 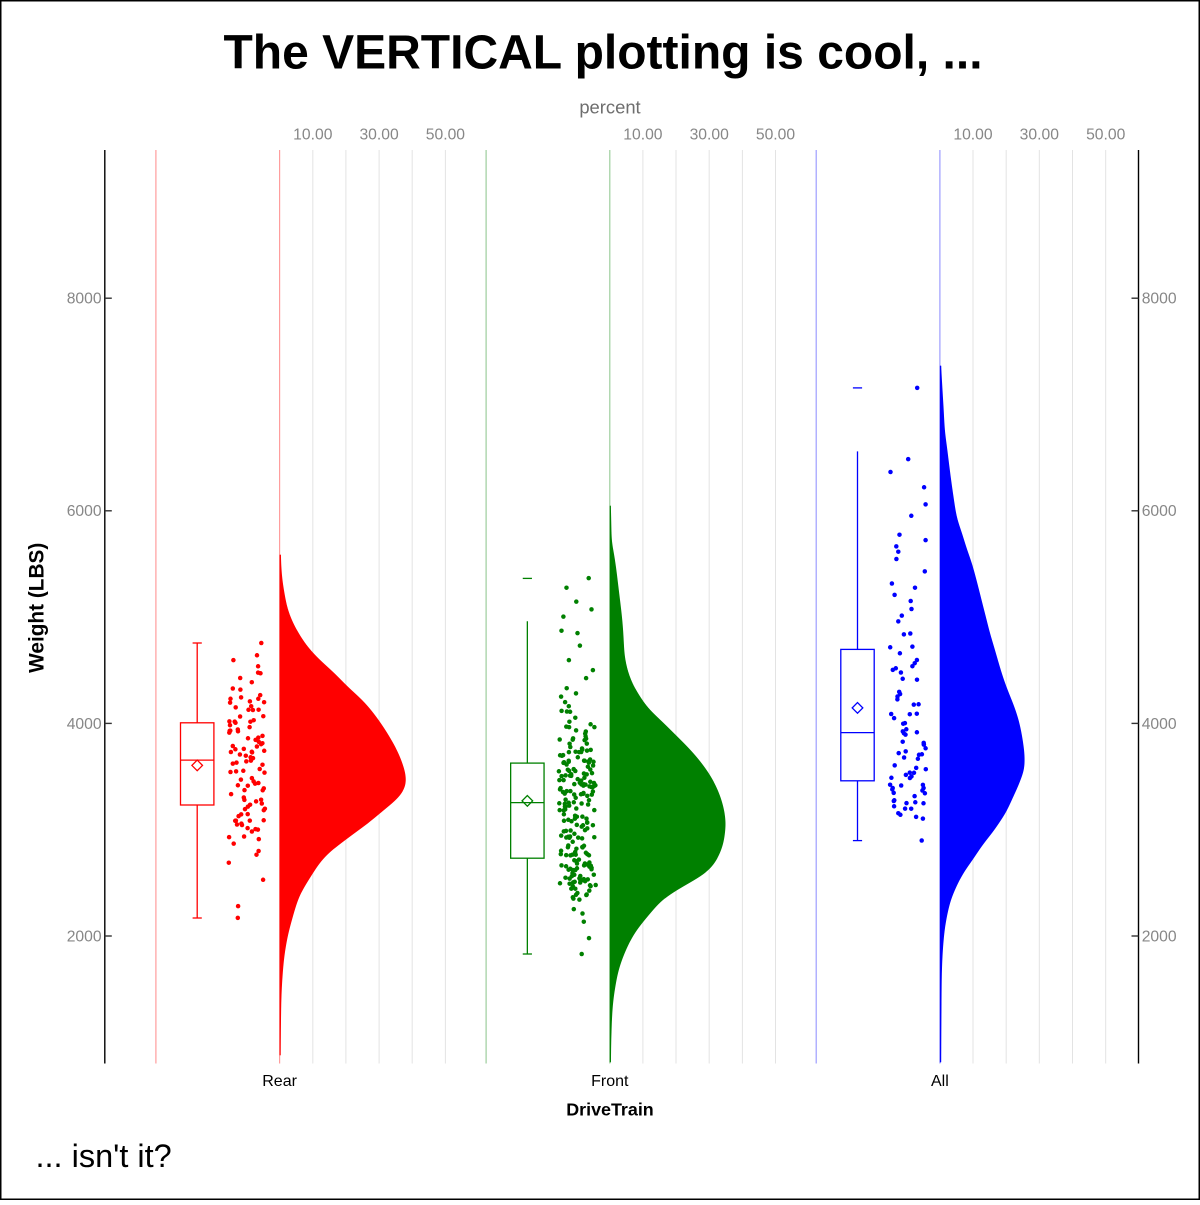 What do you see at coordinates (37, 608) in the screenshot?
I see `svg-text: Weight (LBS)` at bounding box center [37, 608].